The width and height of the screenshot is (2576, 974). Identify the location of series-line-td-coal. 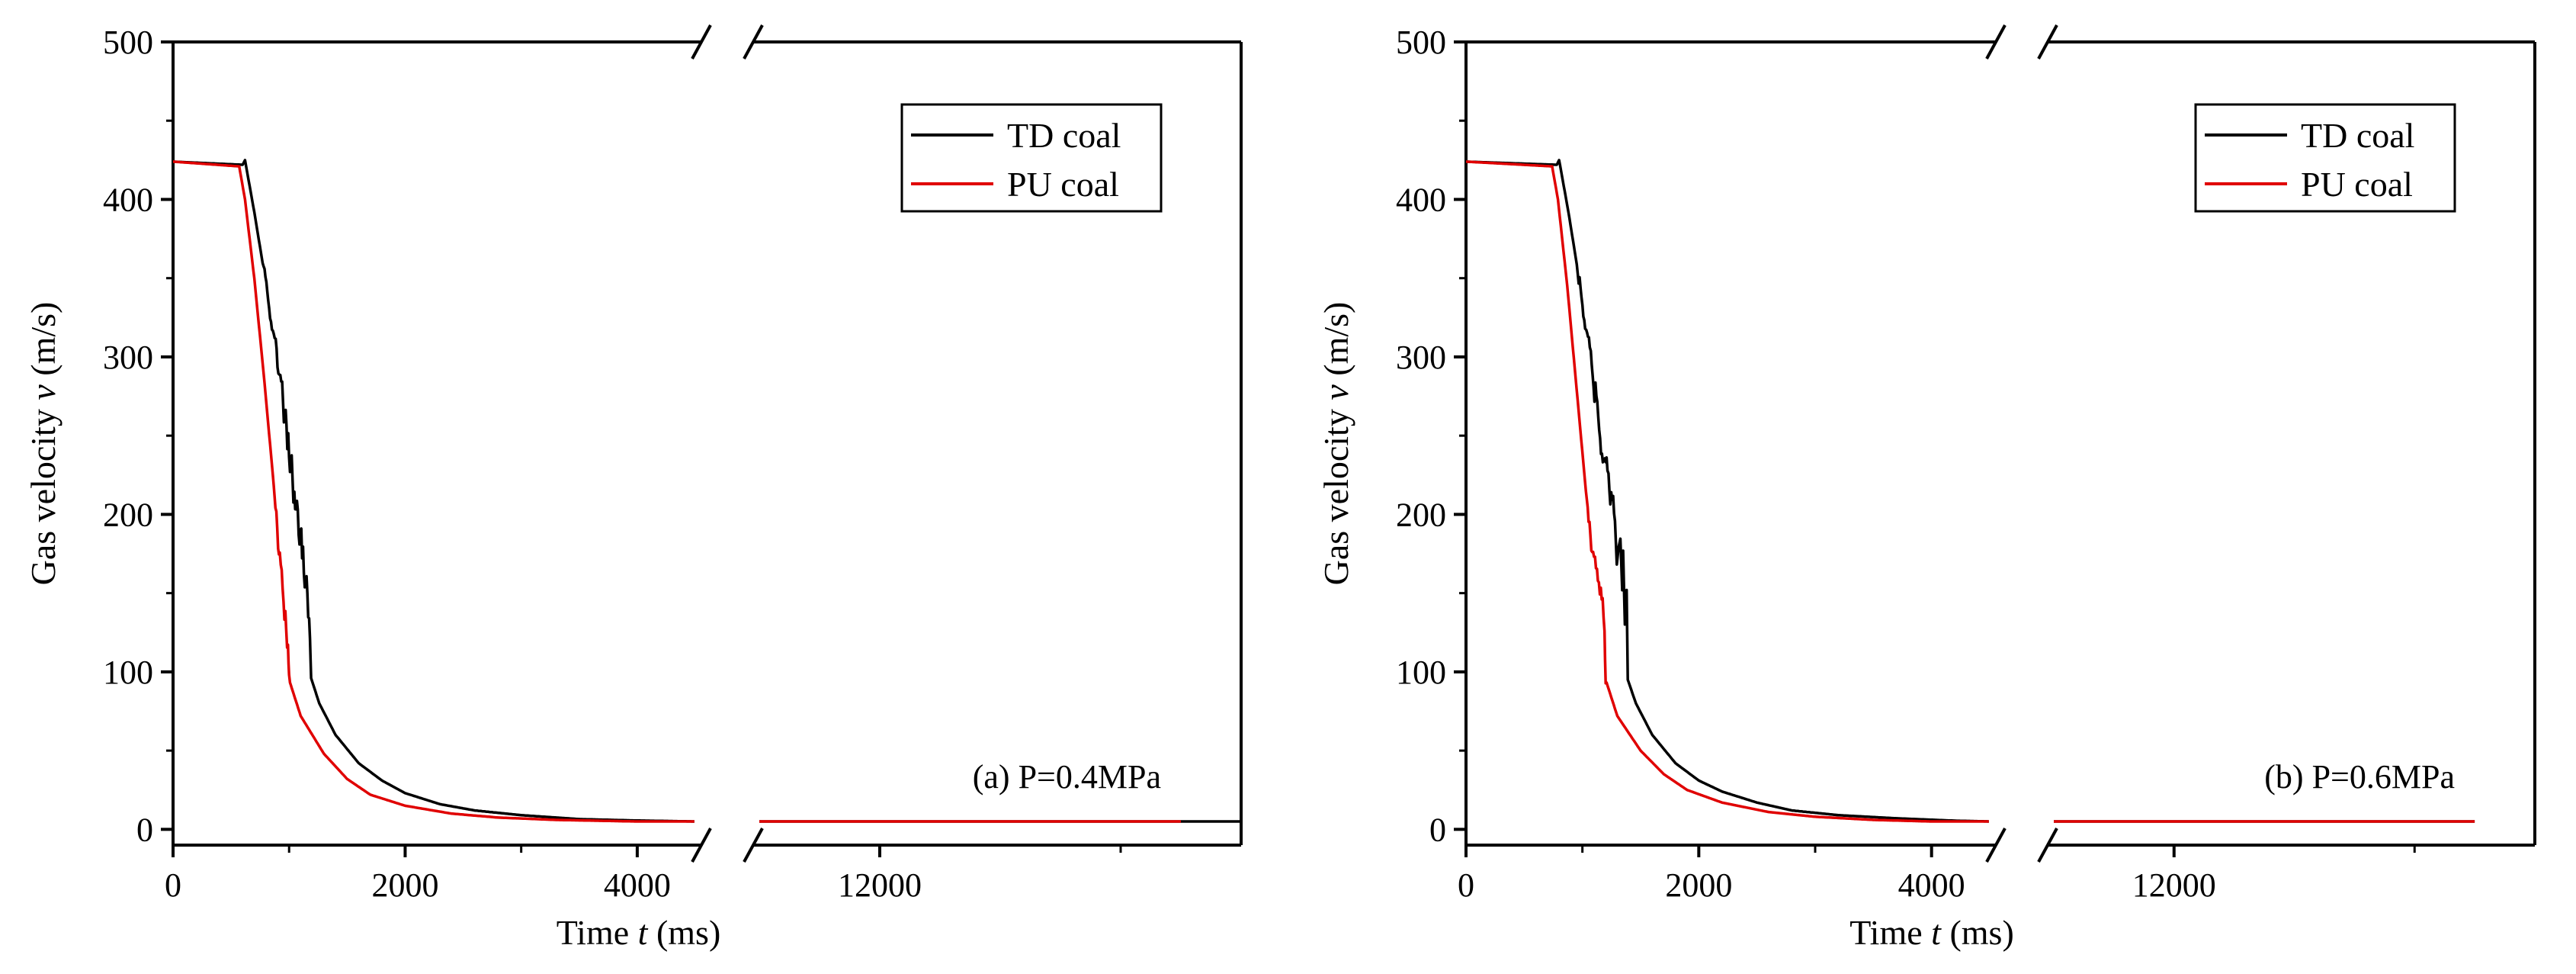
(1727, 491).